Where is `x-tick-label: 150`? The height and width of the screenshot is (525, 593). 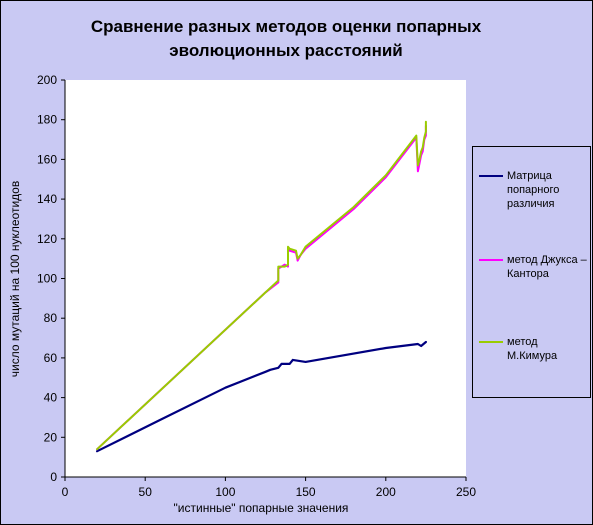
x-tick-label: 150 is located at coordinates (306, 492).